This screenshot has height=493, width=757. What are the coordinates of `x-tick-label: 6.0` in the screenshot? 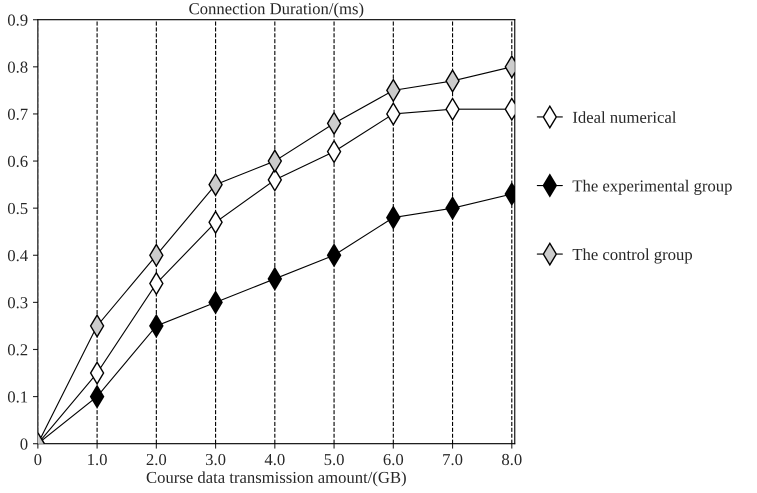 It's located at (394, 460).